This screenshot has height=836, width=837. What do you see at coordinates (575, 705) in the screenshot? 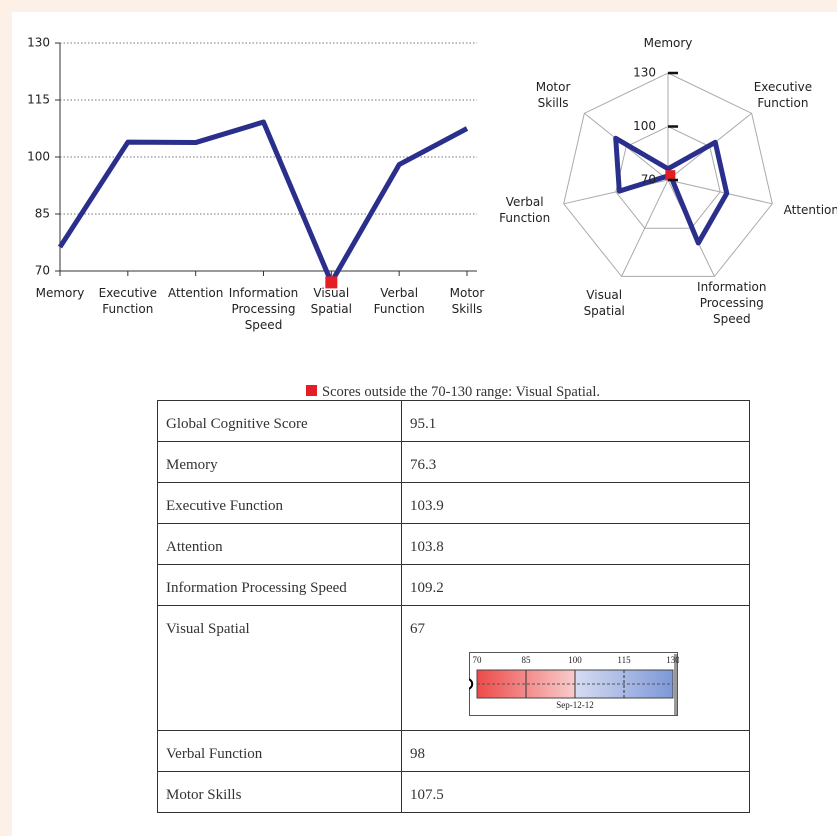
I see `gauge-date: Sep-12-12` at bounding box center [575, 705].